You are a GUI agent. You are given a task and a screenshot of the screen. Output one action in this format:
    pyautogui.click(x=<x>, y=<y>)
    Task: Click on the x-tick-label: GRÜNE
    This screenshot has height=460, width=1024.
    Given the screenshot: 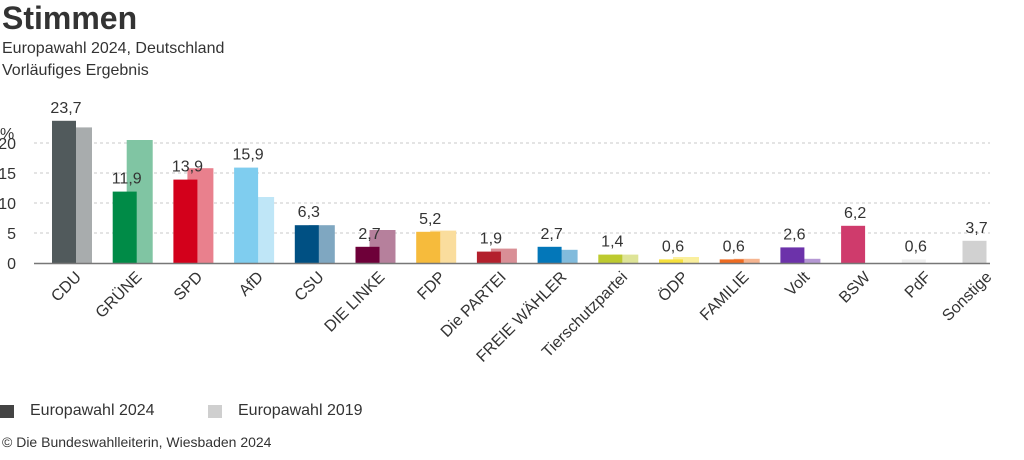 What is the action you would take?
    pyautogui.click(x=119, y=295)
    